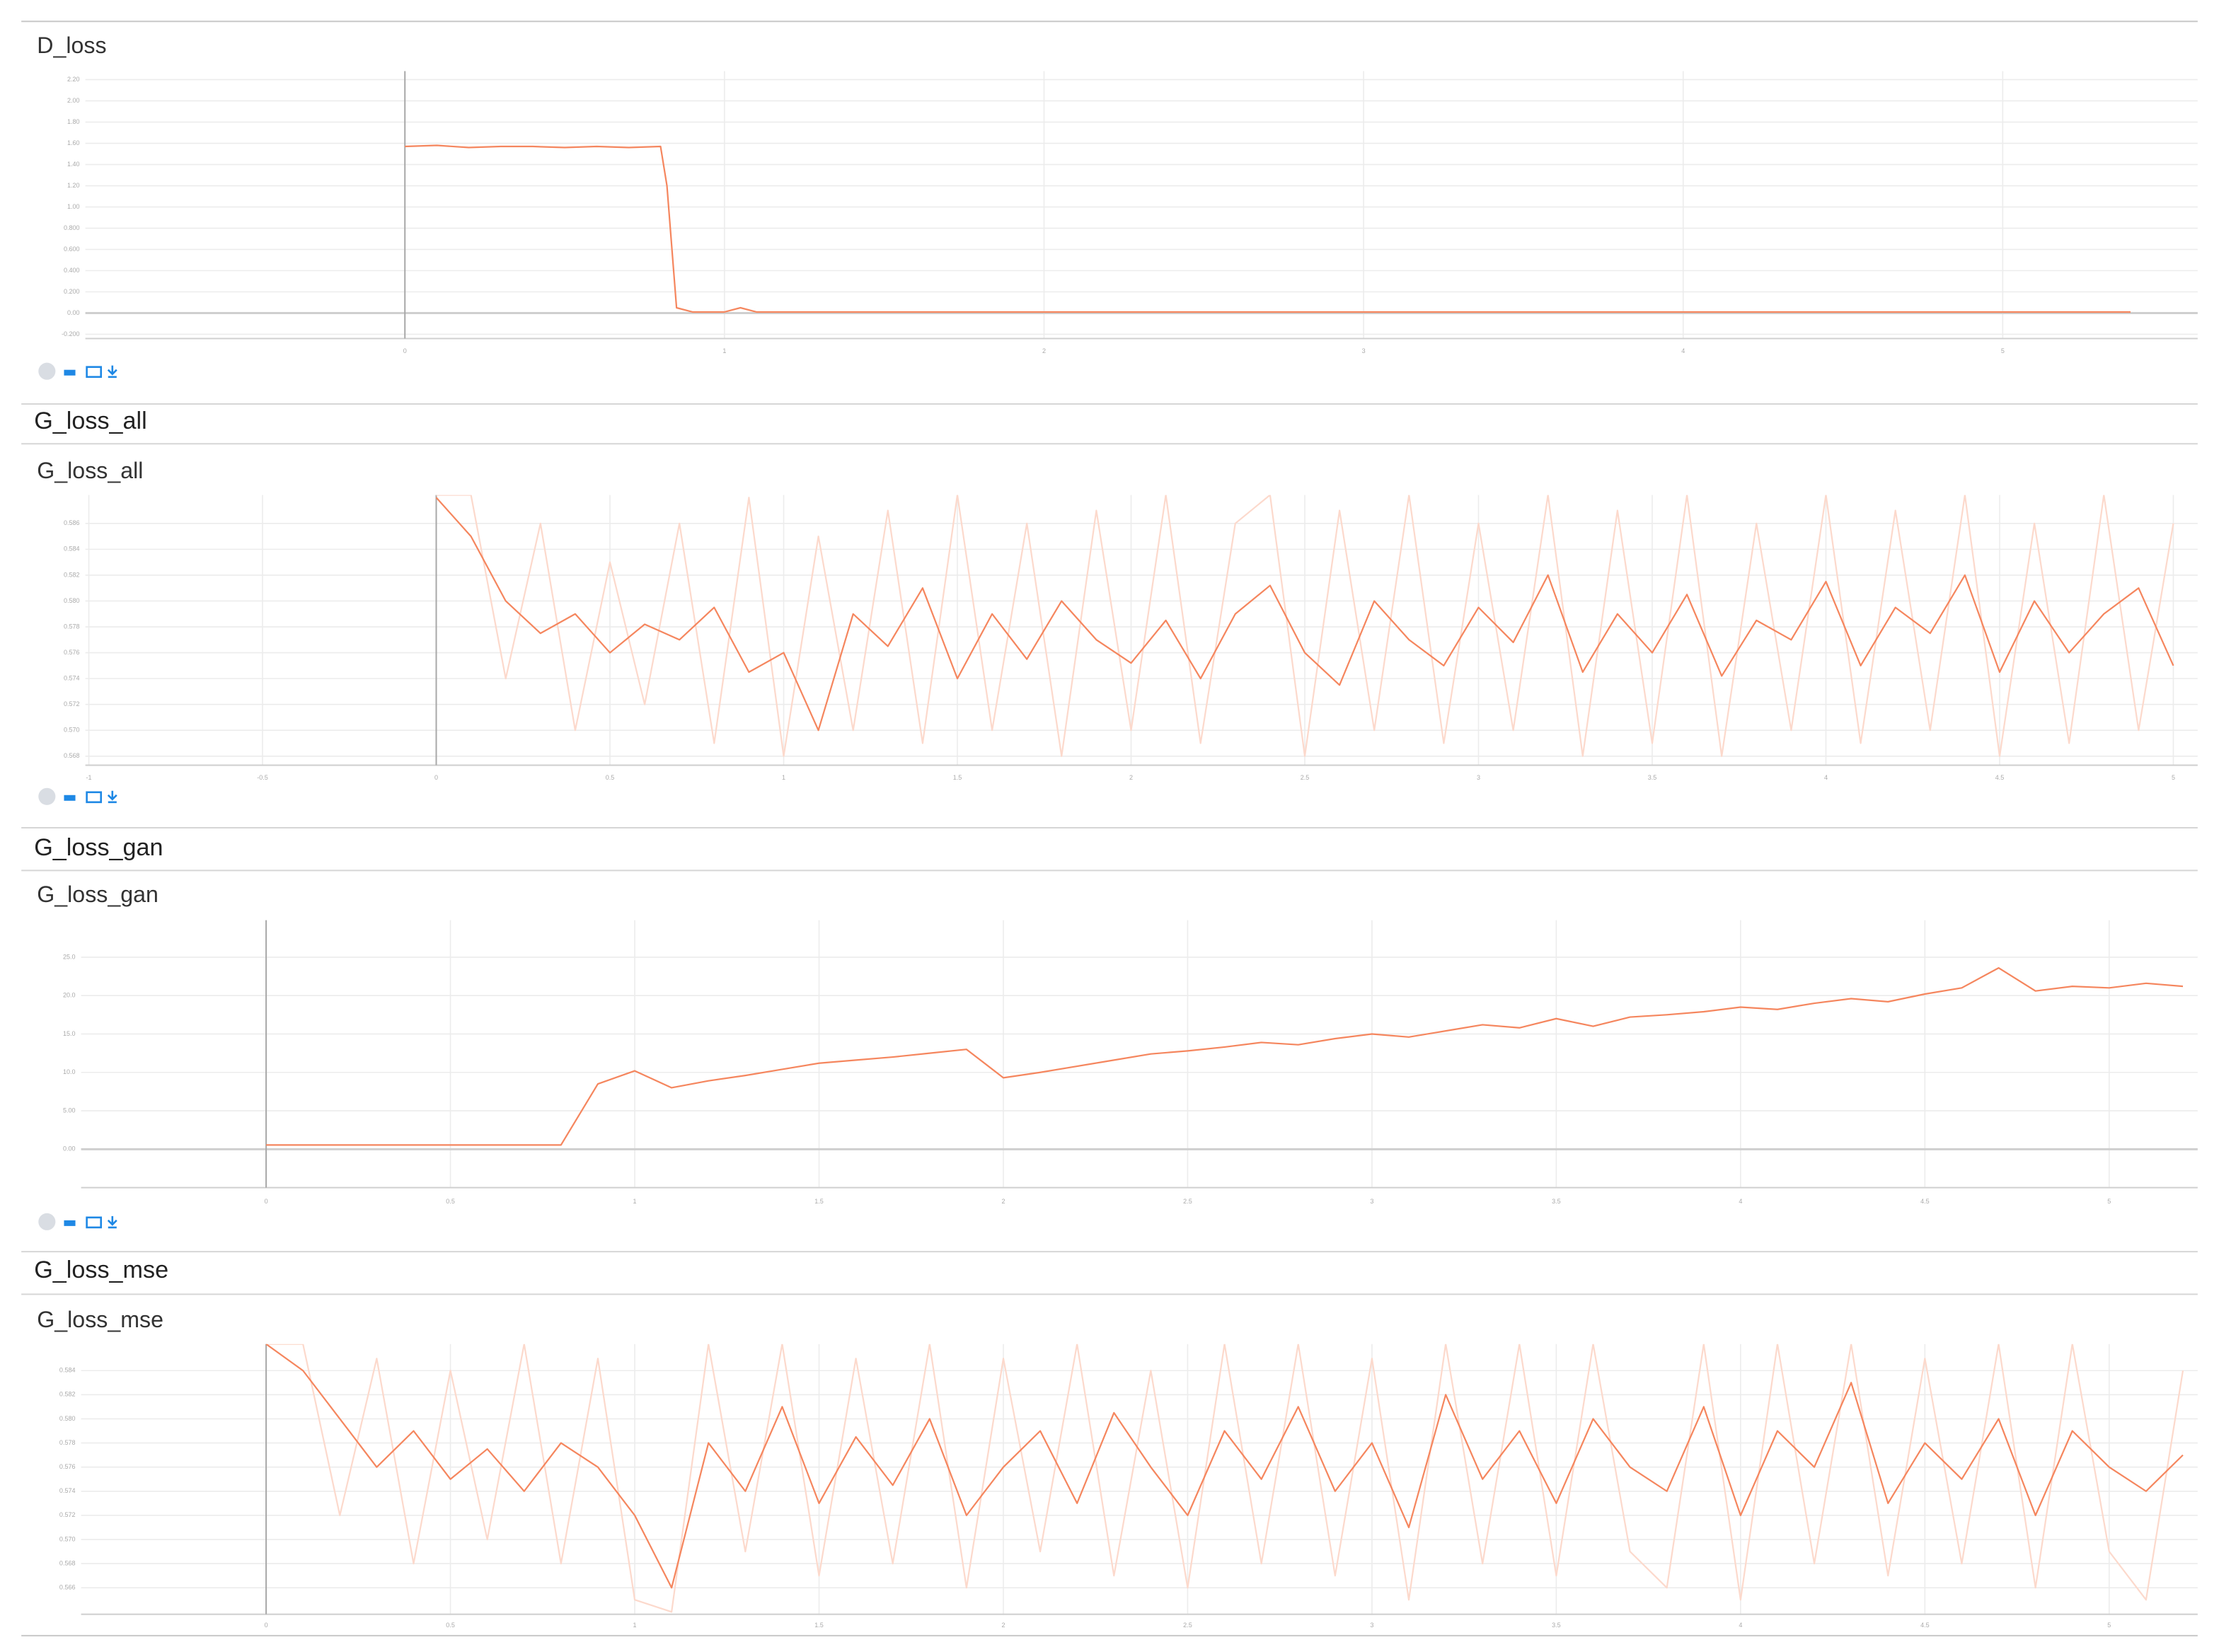  I want to click on y-tick-label: 1.20, so click(73, 186).